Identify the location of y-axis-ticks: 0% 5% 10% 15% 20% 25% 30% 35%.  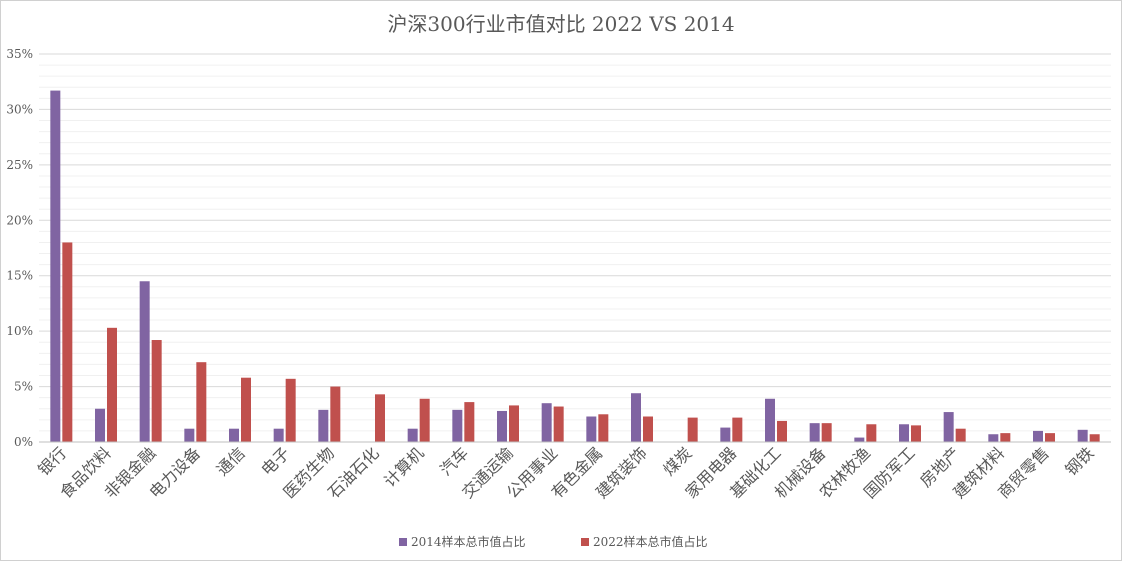
(19, 248).